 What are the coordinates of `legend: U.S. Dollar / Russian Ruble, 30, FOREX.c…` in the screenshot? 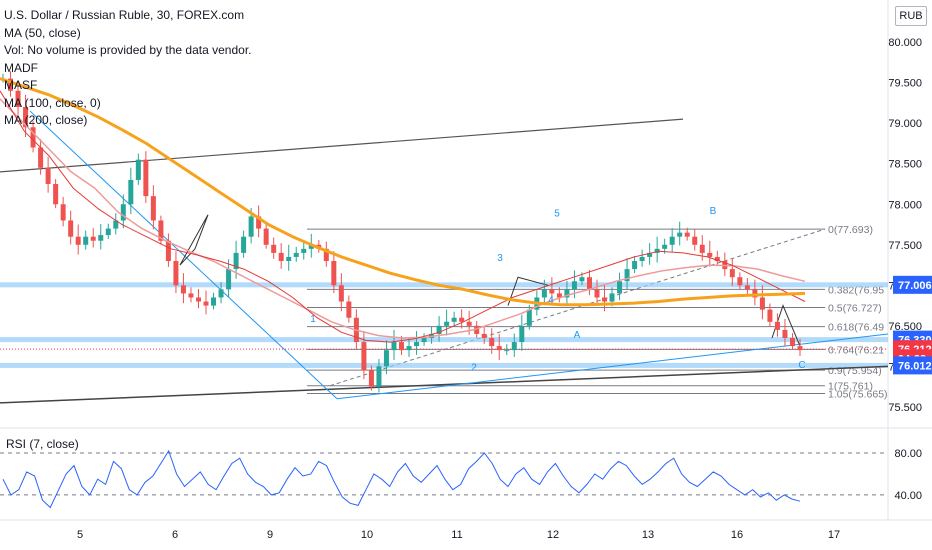 It's located at (127, 68).